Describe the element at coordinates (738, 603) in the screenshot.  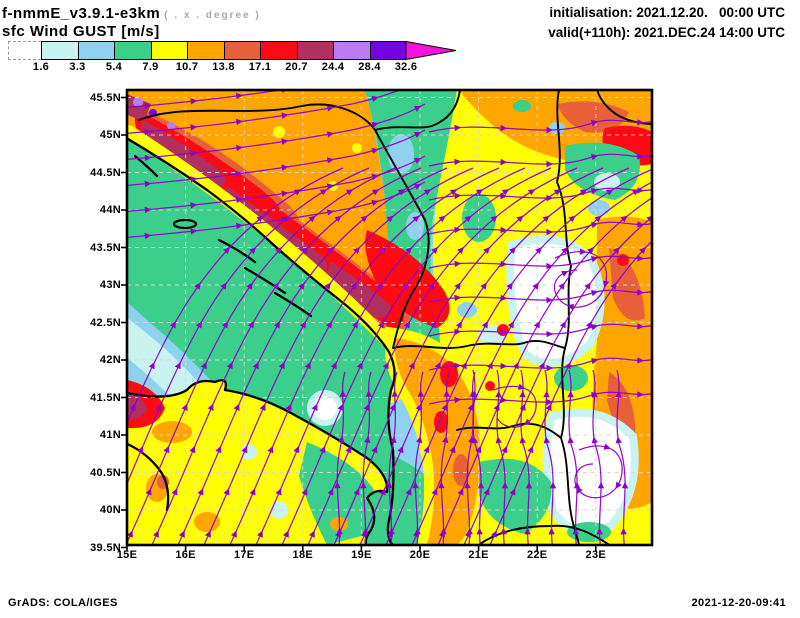
I see `creation-timestamp: 2021-12-20-09:41` at that location.